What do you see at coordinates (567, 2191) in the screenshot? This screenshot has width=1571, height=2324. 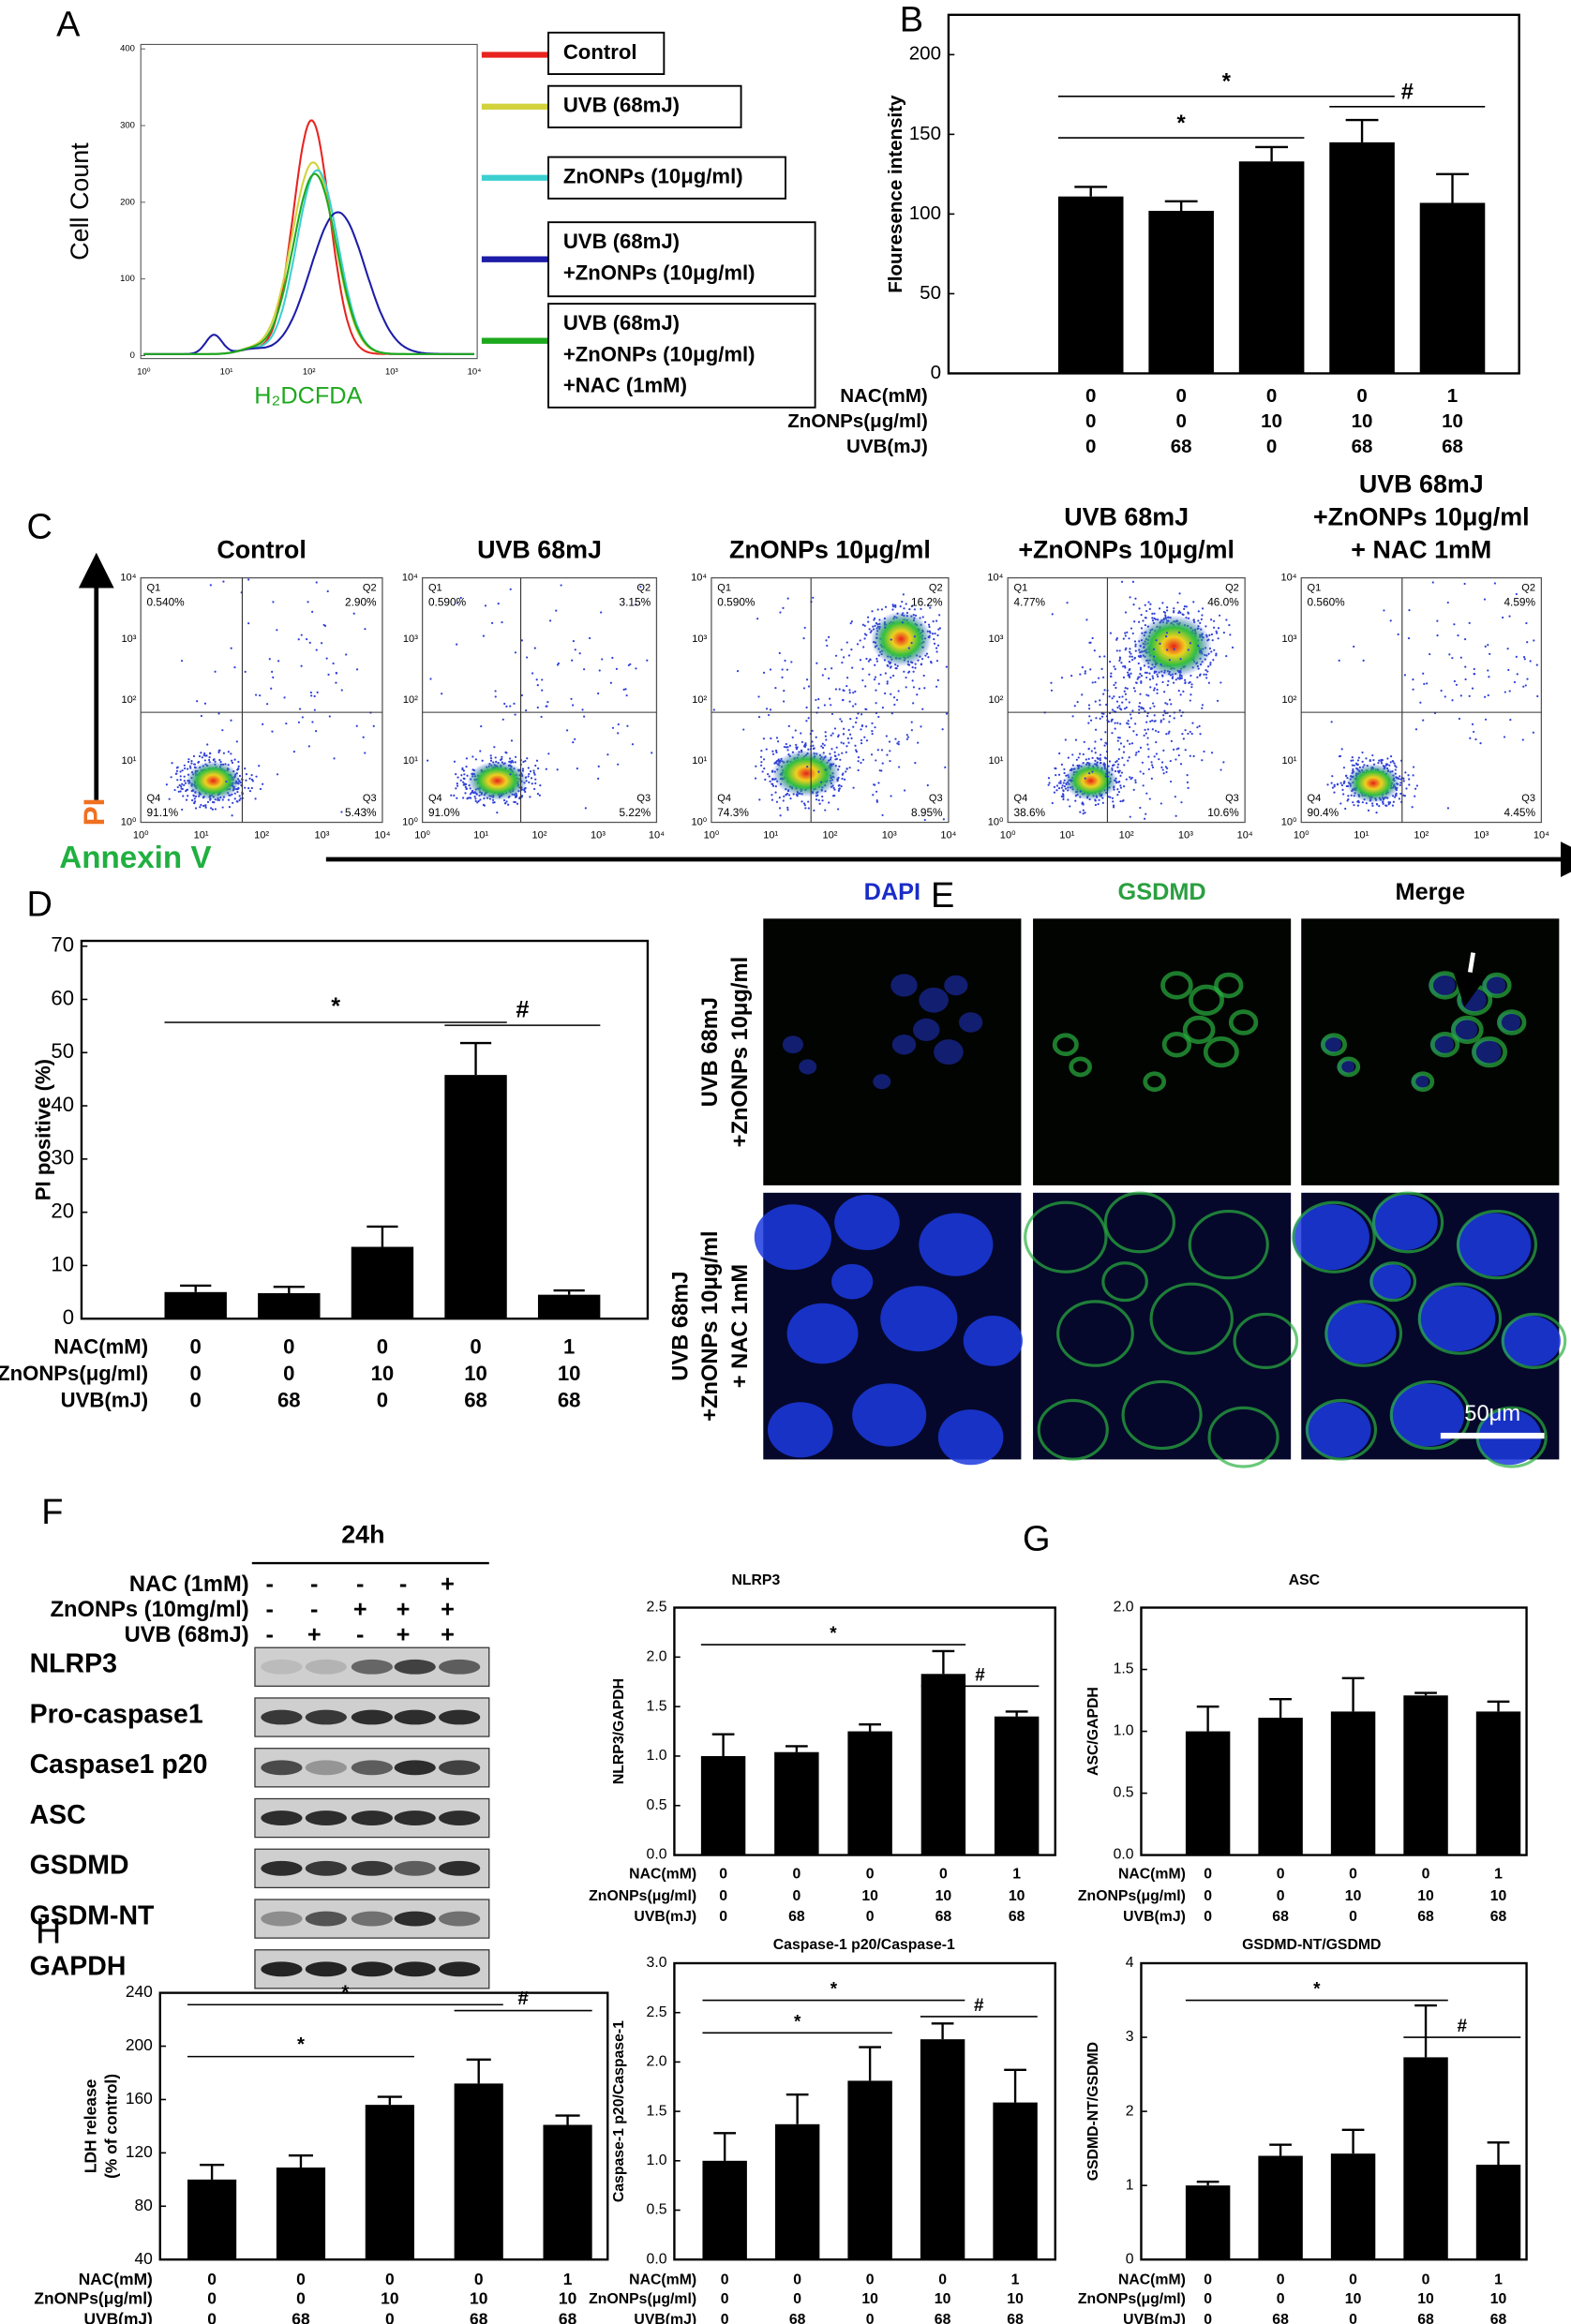 I see `bar` at bounding box center [567, 2191].